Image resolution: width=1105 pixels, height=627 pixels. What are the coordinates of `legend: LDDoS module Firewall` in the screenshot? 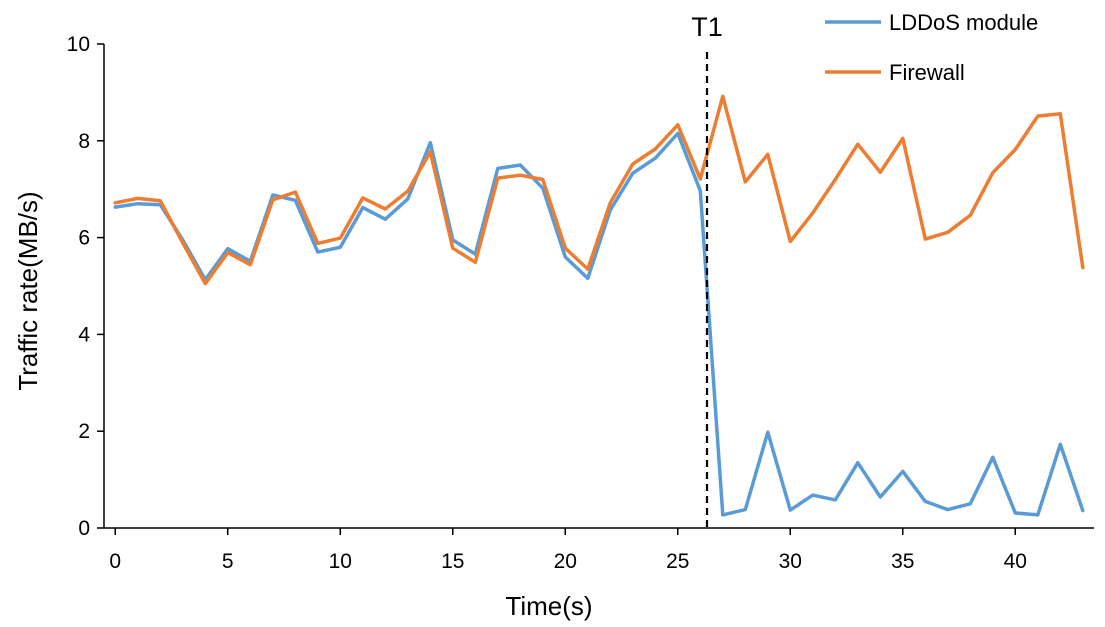 It's located at (931, 47).